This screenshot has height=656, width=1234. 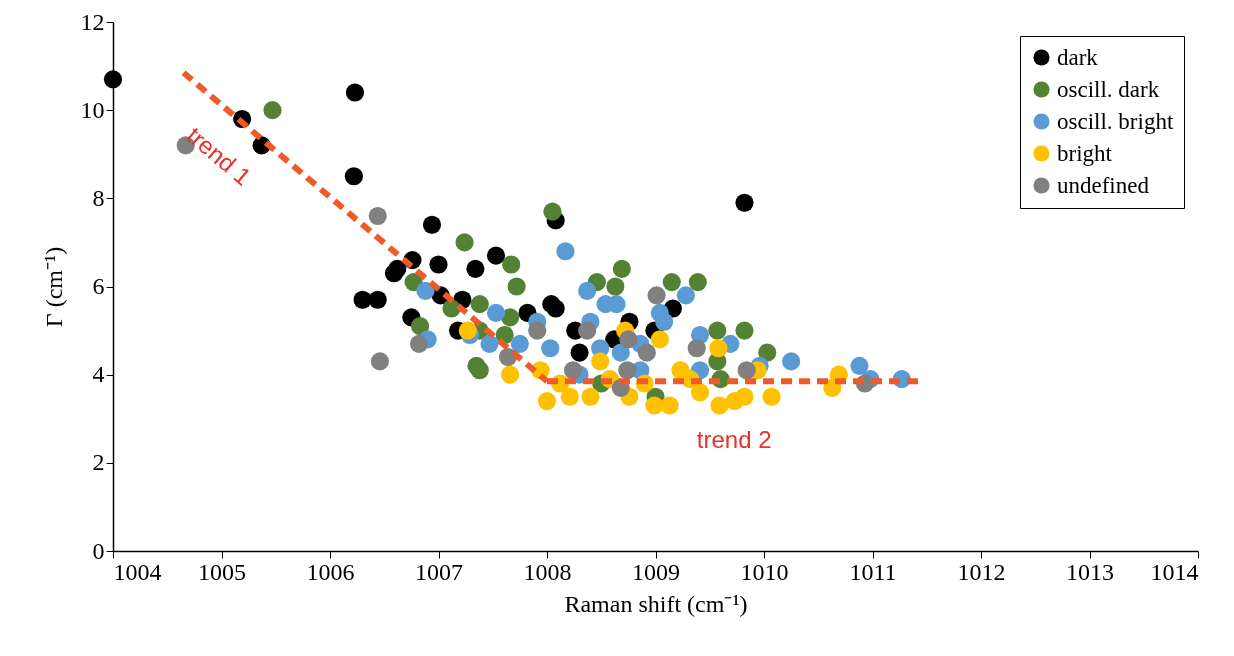 I want to click on annotation: trend 2, so click(x=734, y=440).